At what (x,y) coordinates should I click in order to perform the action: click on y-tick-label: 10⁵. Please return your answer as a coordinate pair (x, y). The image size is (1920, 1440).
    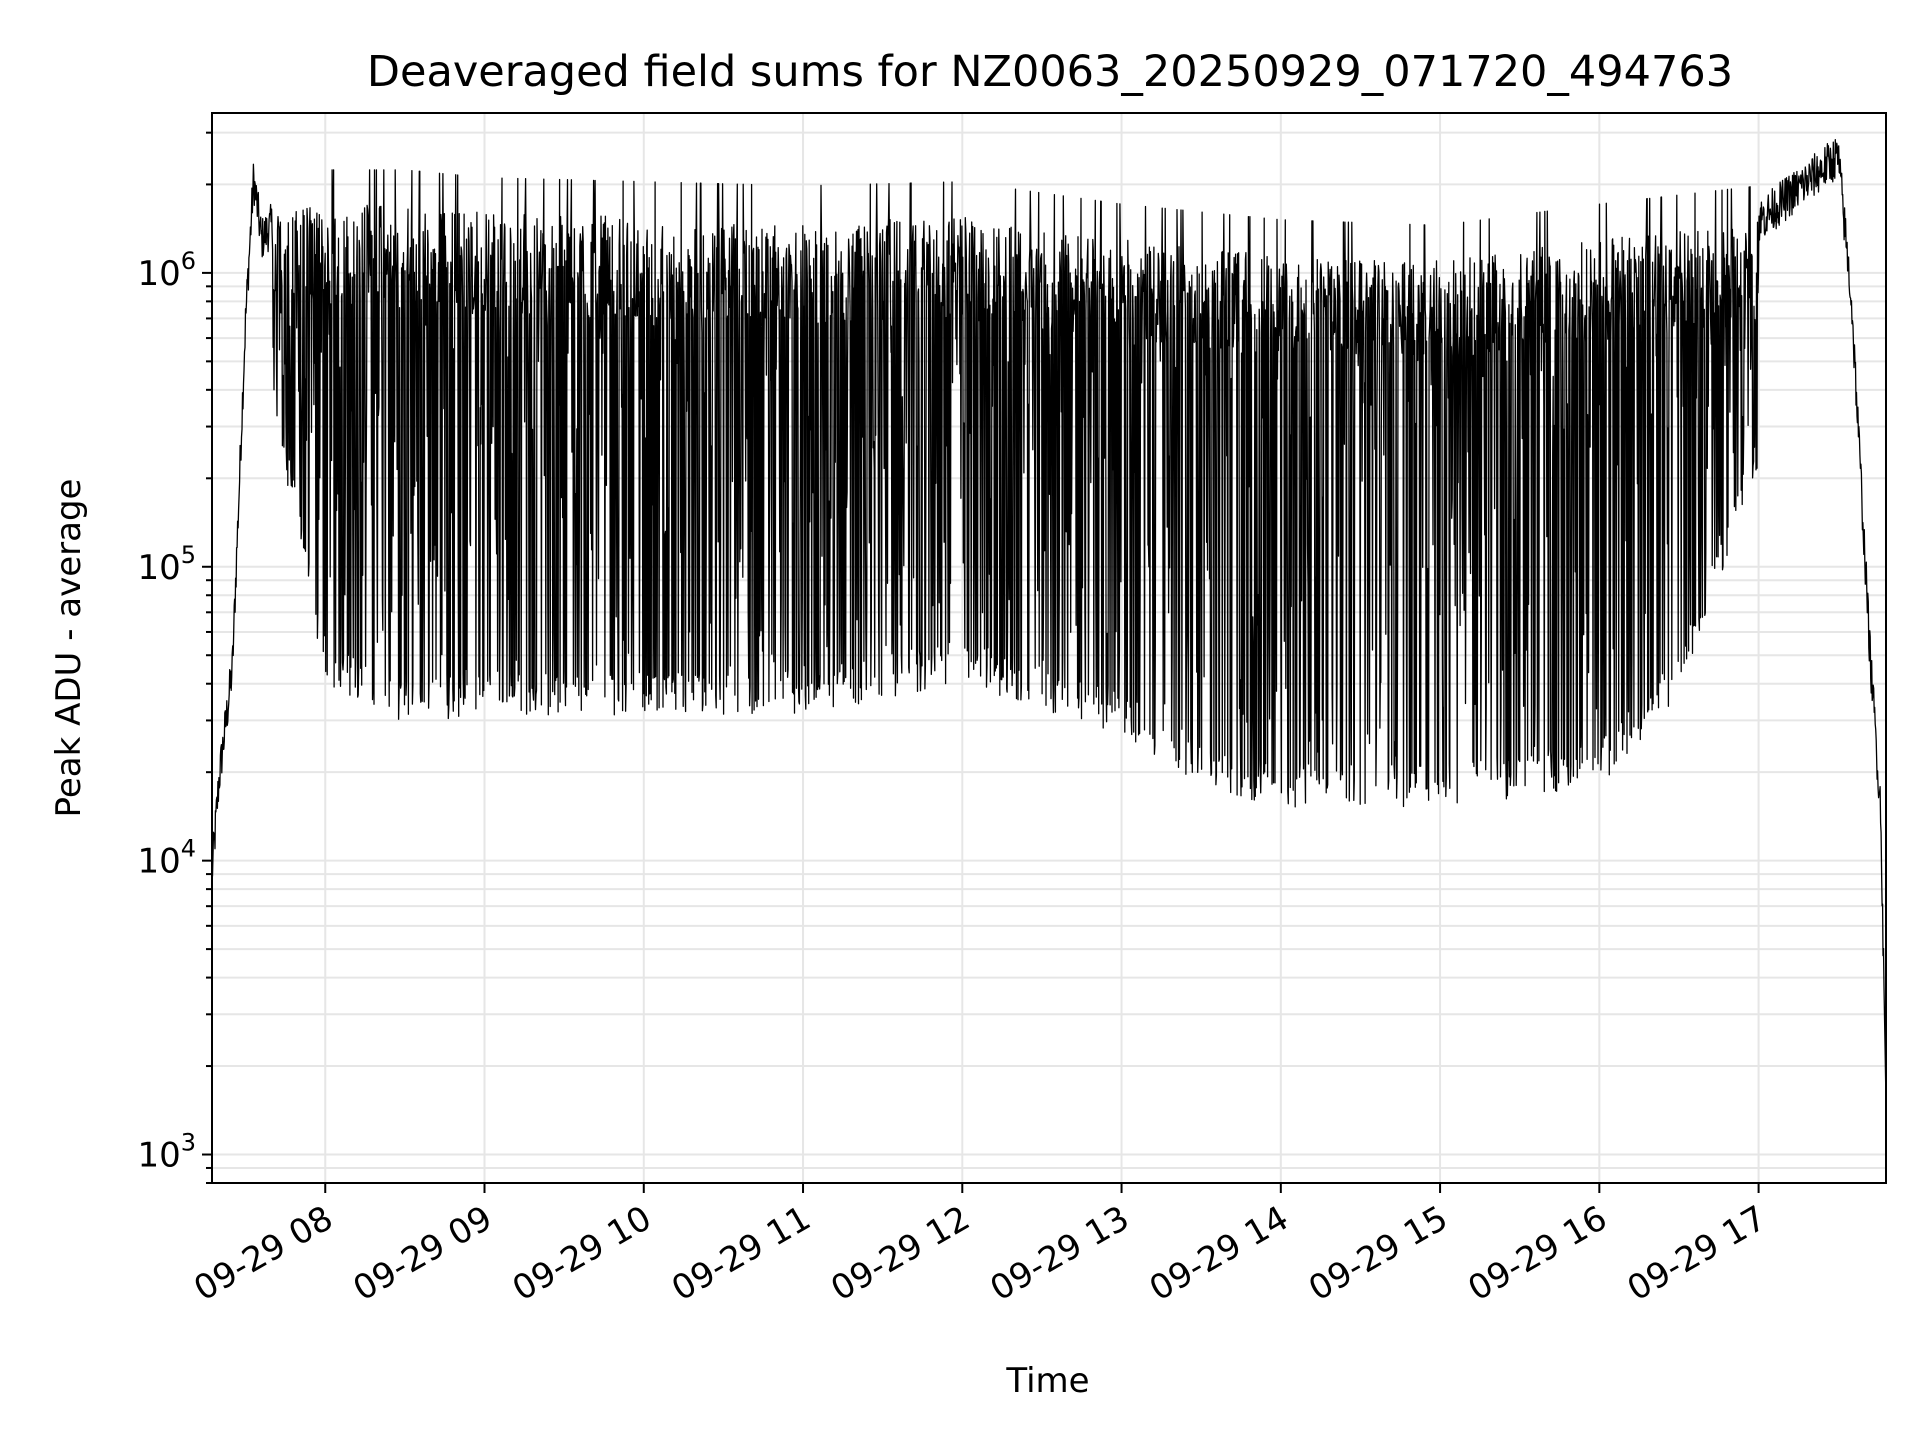
    Looking at the image, I should click on (166, 564).